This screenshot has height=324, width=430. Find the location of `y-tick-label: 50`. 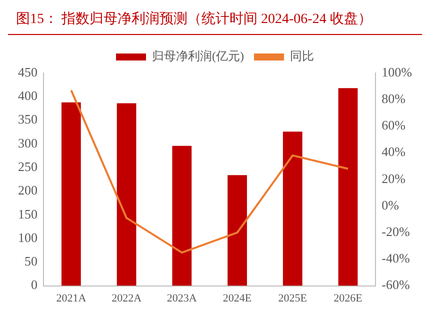

y-tick-label: 50 is located at coordinates (31, 261).